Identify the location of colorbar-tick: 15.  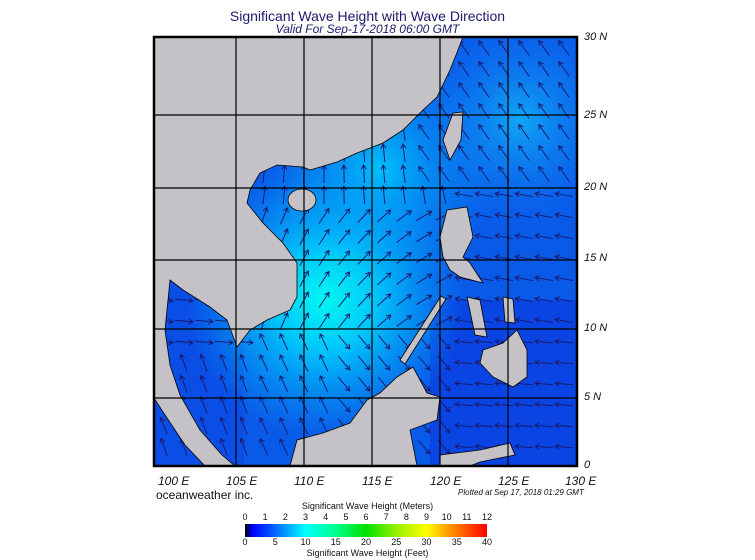
(335, 542).